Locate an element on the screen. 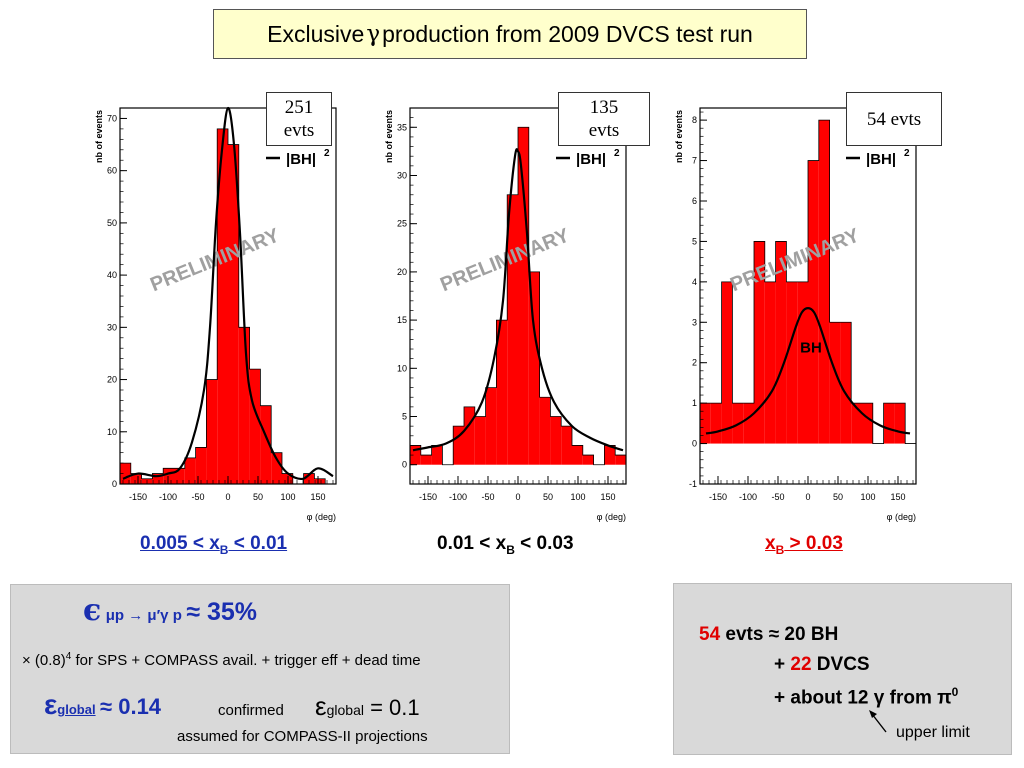 The width and height of the screenshot is (1024, 768). range-post: < 0.01 is located at coordinates (258, 543).